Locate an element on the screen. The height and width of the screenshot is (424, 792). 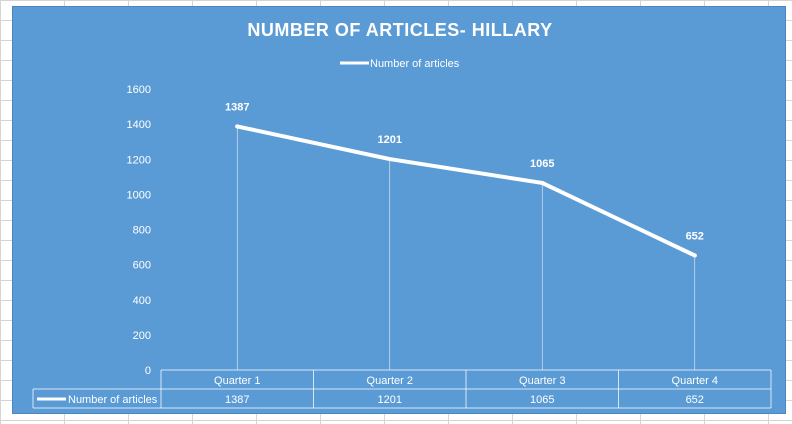
y-tick-label: 200 is located at coordinates (142, 336).